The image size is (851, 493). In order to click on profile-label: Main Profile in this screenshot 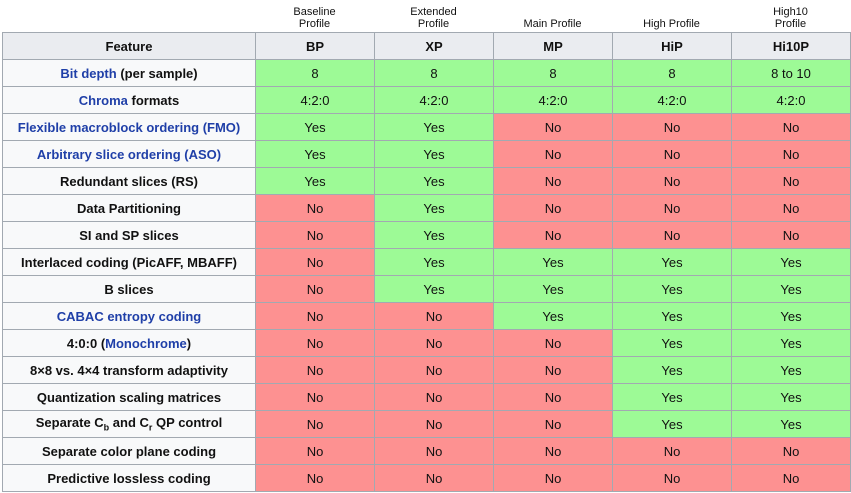, I will do `click(552, 24)`.